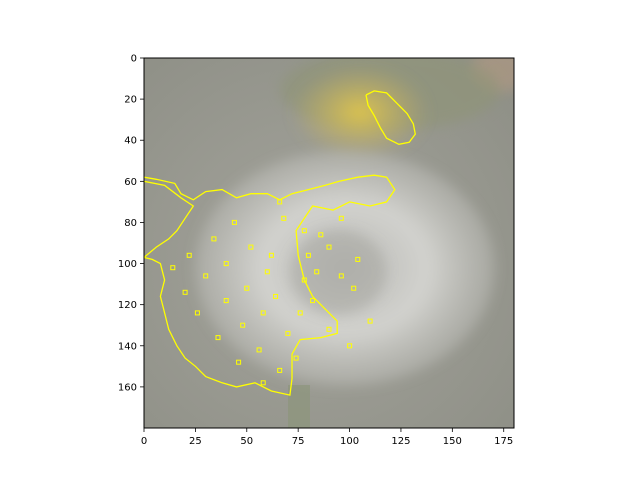 The height and width of the screenshot is (480, 640). I want to click on y-tick-label: 20, so click(130, 100).